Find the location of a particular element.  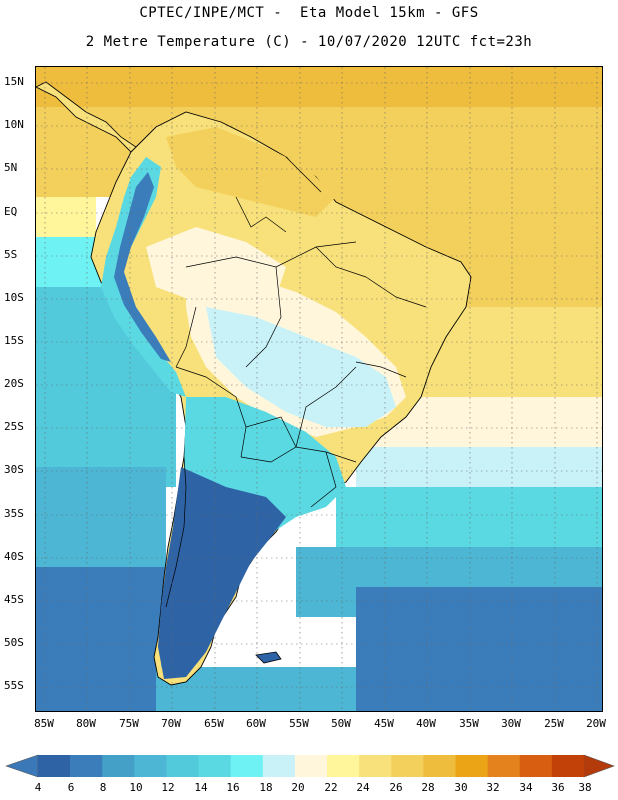

lat-label-10s: 10S is located at coordinates (14, 297).